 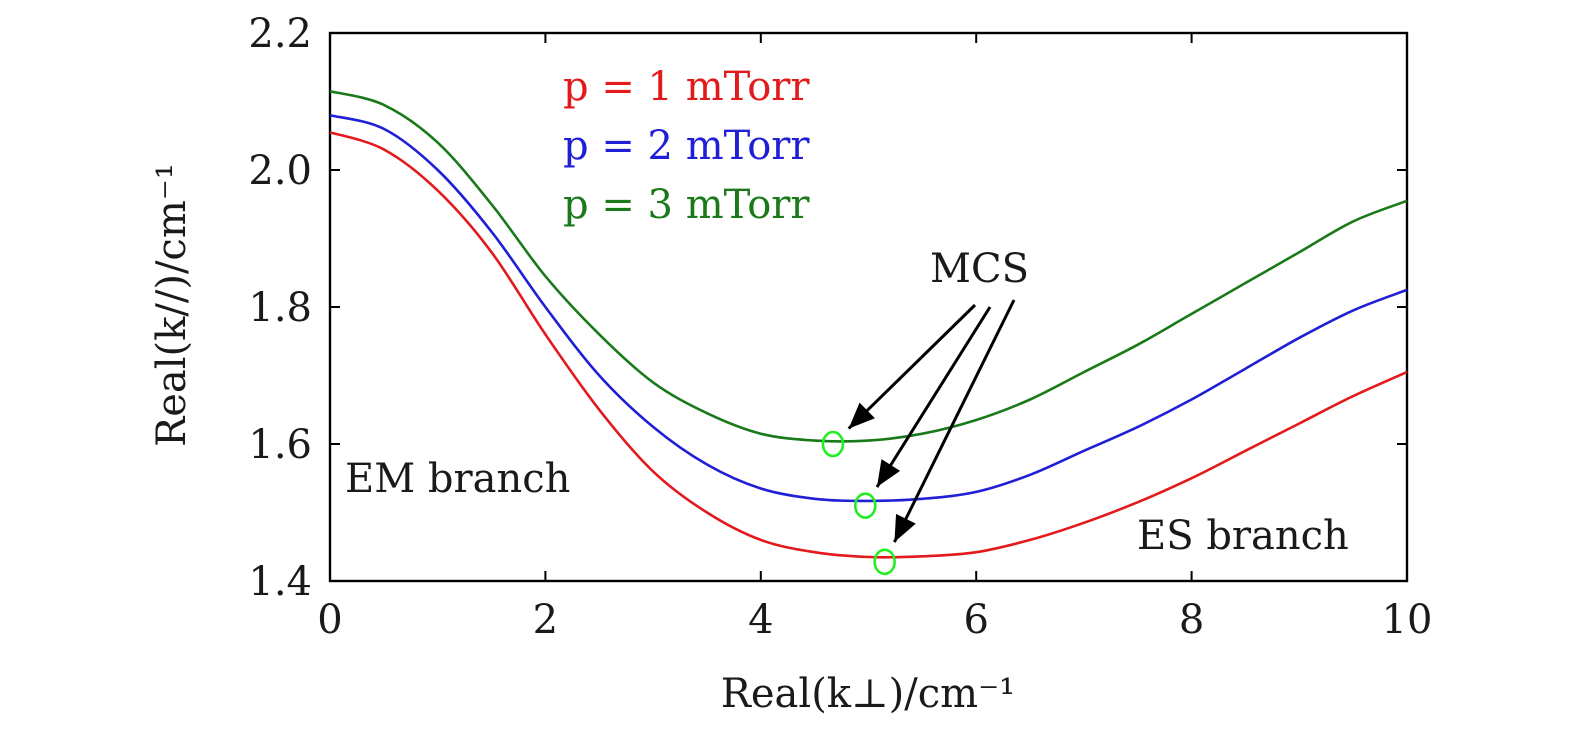 What do you see at coordinates (1191, 620) in the screenshot?
I see `x-tick-label-4: 8` at bounding box center [1191, 620].